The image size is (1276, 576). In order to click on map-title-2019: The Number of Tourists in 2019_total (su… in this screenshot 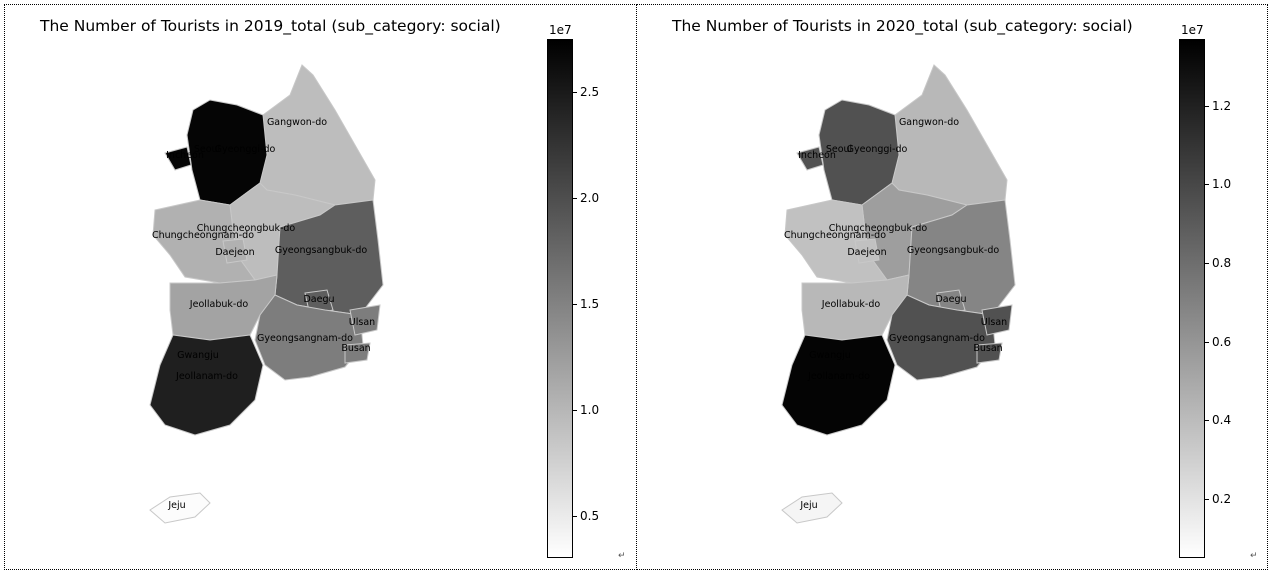, I will do `click(270, 26)`.